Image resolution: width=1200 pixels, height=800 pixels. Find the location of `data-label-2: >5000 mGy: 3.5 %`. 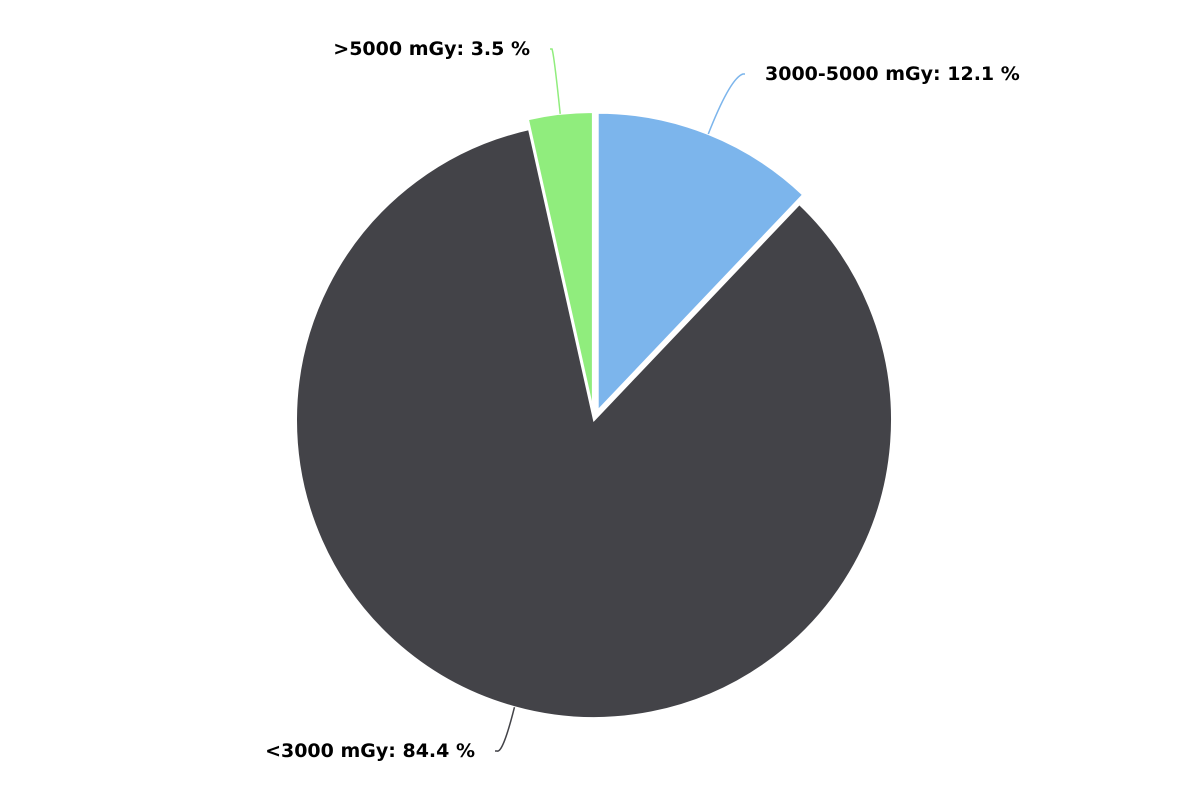

data-label-2: >5000 mGy: 3.5 % is located at coordinates (431, 49).